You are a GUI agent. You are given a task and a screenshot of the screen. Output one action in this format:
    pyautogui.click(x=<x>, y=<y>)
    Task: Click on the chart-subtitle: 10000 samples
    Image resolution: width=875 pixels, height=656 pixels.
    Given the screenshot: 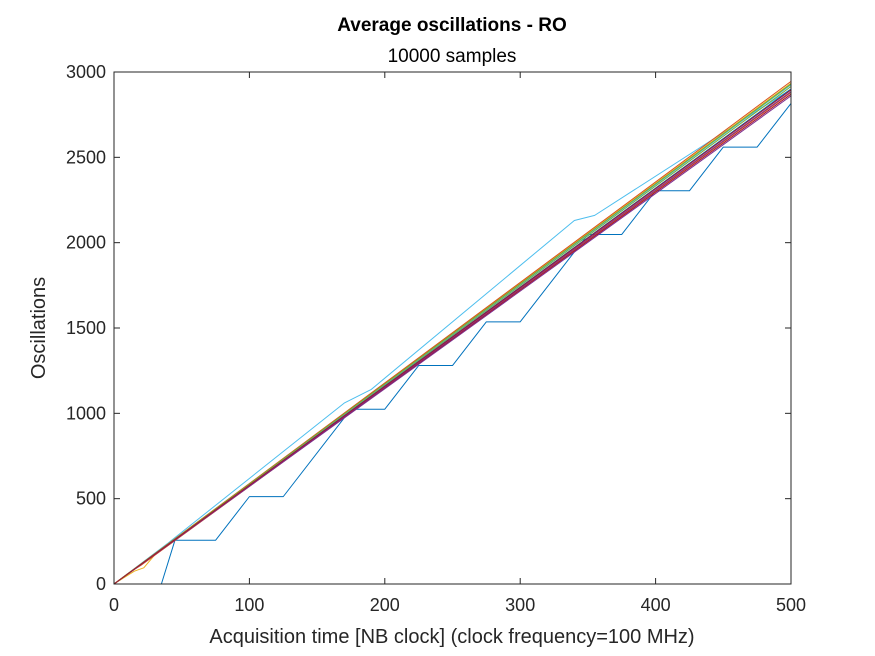 What is the action you would take?
    pyautogui.click(x=452, y=56)
    